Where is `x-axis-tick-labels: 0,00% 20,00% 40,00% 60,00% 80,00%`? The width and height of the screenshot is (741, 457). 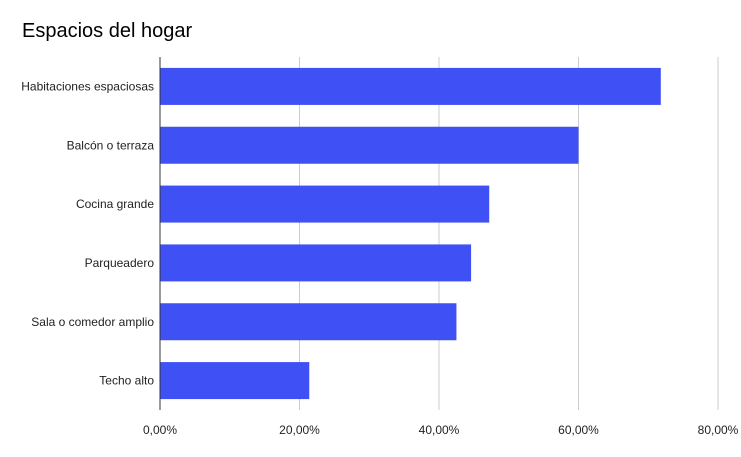 x-axis-tick-labels: 0,00% 20,00% 40,00% 60,00% 80,00% is located at coordinates (441, 430).